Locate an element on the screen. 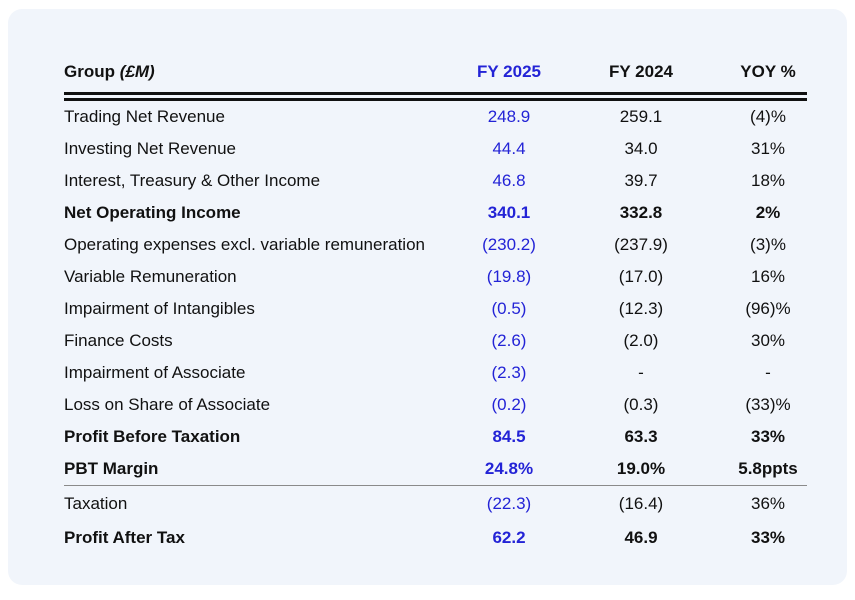 The height and width of the screenshot is (600, 855). fy2024-value: 39.7 is located at coordinates (641, 180).